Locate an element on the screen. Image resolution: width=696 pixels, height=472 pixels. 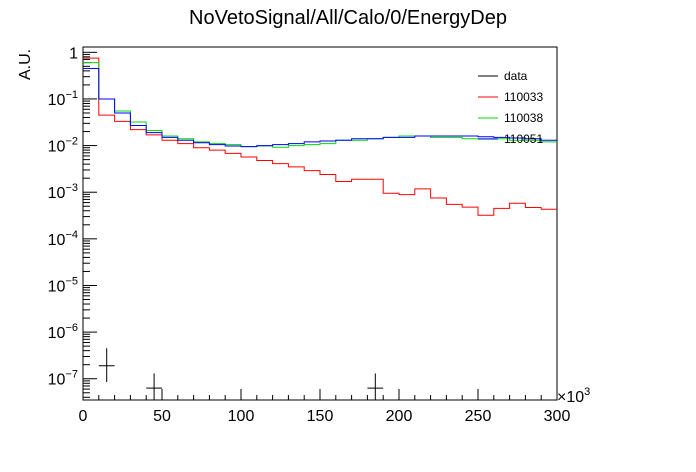
x-axis-multiplier: ×10³ is located at coordinates (573, 396).